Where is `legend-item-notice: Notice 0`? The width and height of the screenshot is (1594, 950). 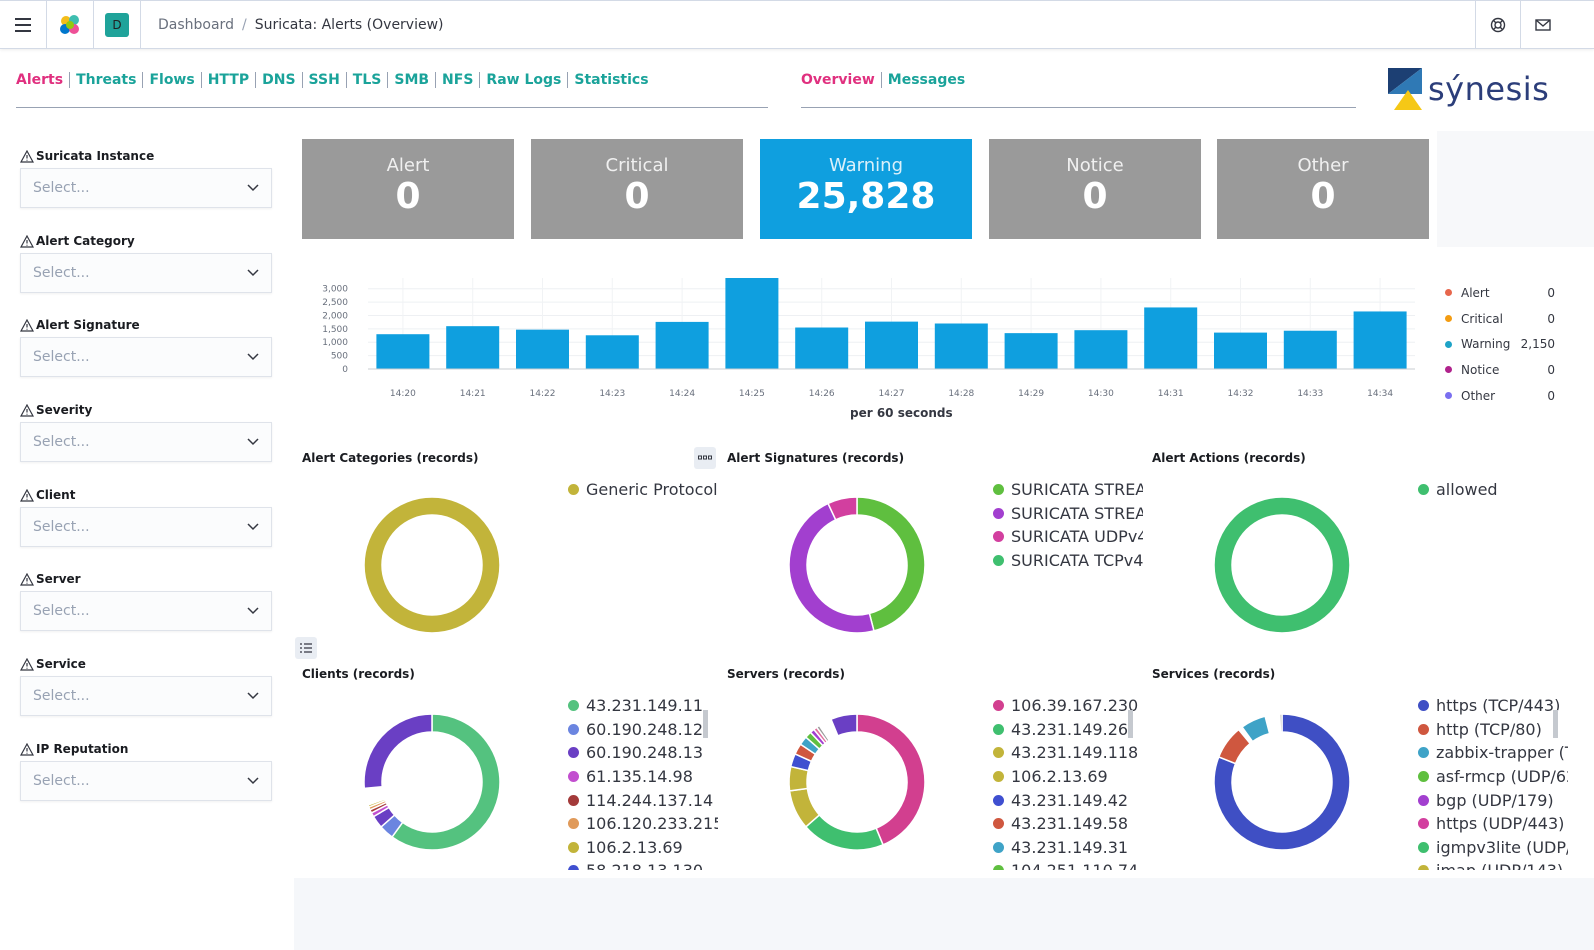
legend-item-notice: Notice 0 is located at coordinates (1500, 370).